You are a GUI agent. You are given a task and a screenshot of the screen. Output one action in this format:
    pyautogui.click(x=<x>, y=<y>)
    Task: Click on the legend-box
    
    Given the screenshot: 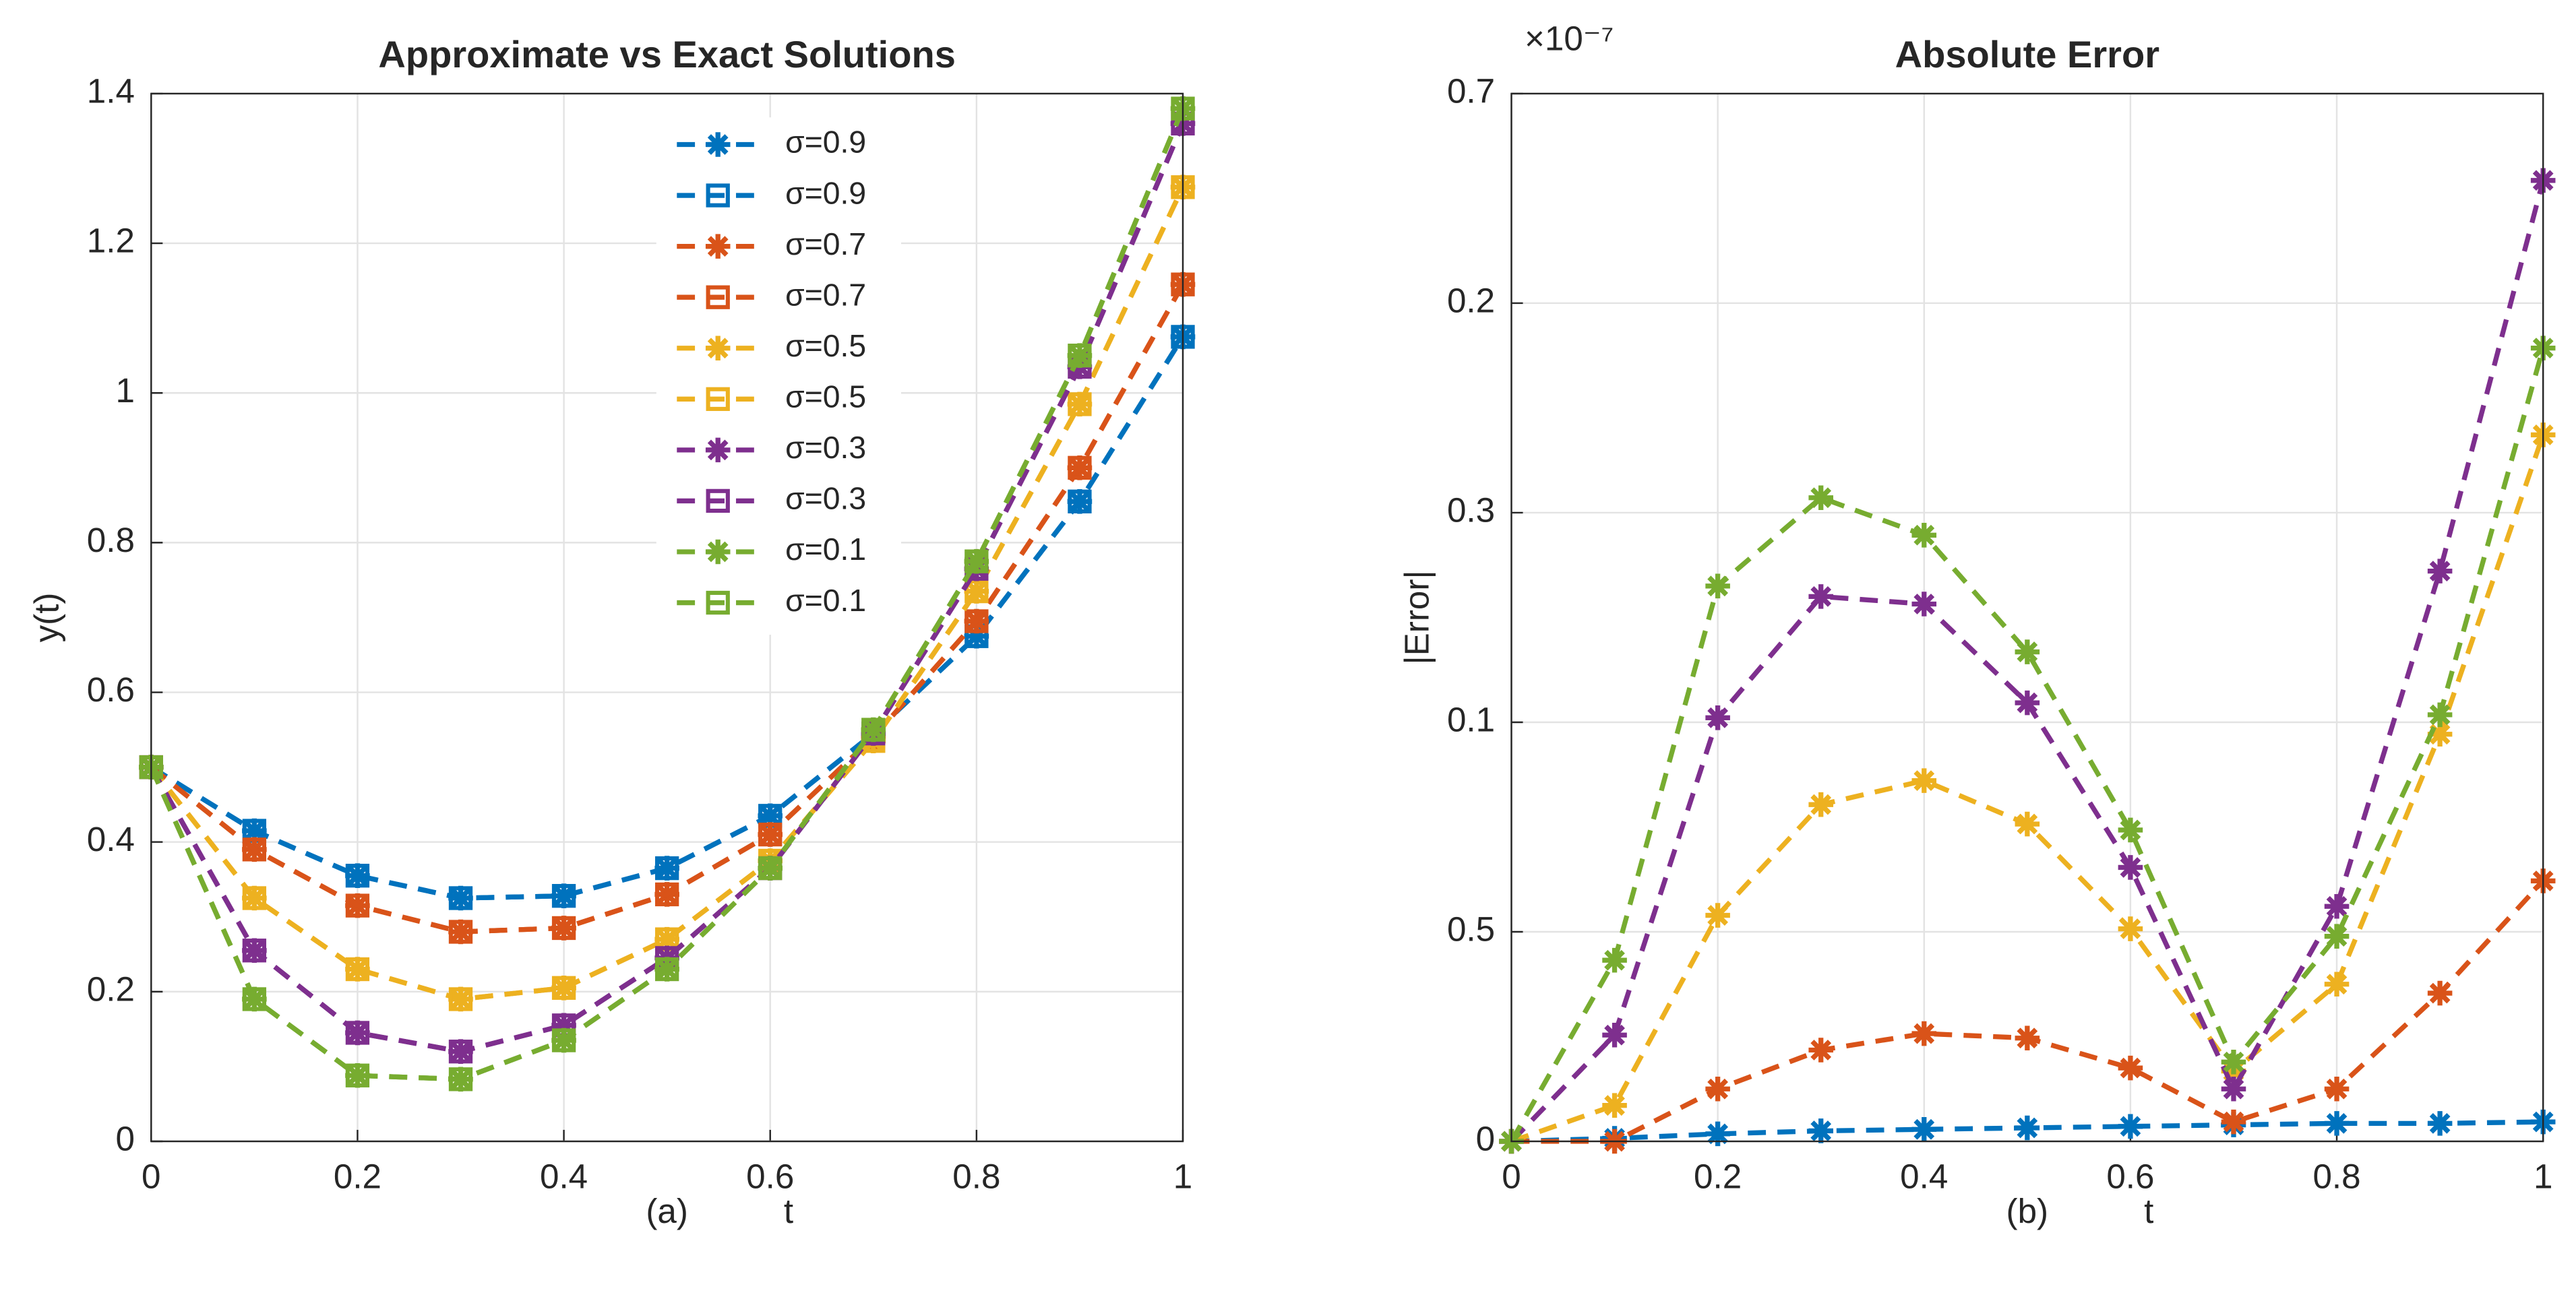 What is the action you would take?
    pyautogui.click(x=778, y=376)
    